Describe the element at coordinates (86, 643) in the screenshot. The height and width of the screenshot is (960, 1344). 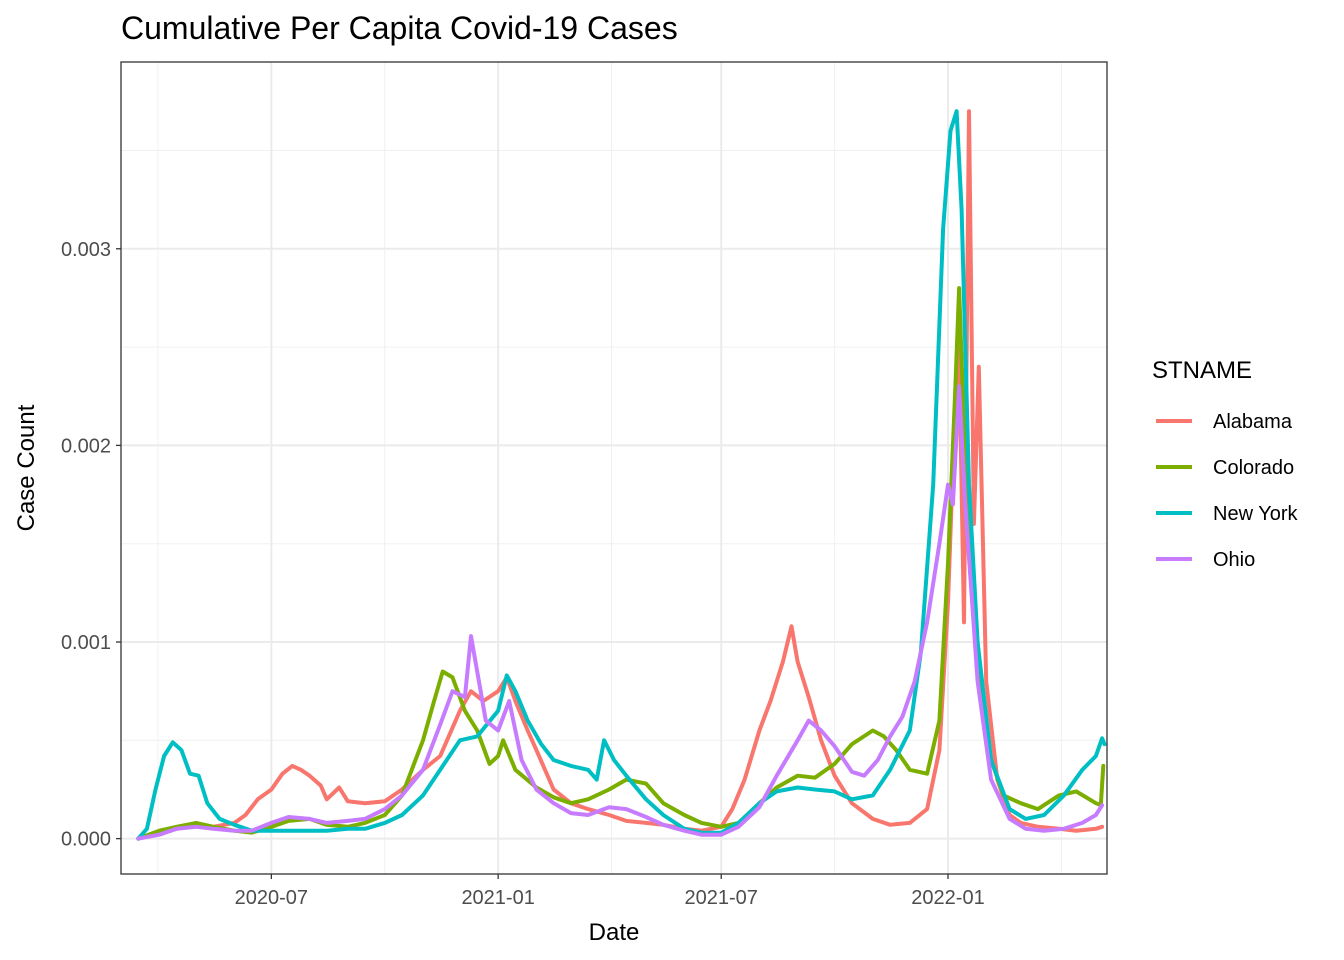
I see `y-tick-label: 0.001` at that location.